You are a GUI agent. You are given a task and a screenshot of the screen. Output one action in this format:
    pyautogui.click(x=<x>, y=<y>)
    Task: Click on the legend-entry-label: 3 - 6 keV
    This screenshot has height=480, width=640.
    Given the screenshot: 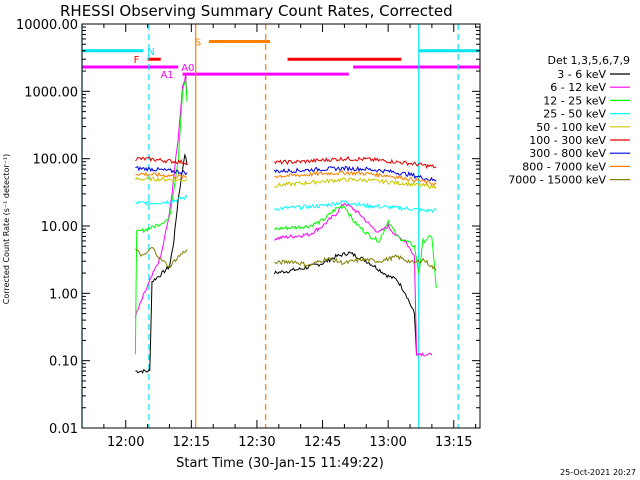 What is the action you would take?
    pyautogui.click(x=581, y=74)
    